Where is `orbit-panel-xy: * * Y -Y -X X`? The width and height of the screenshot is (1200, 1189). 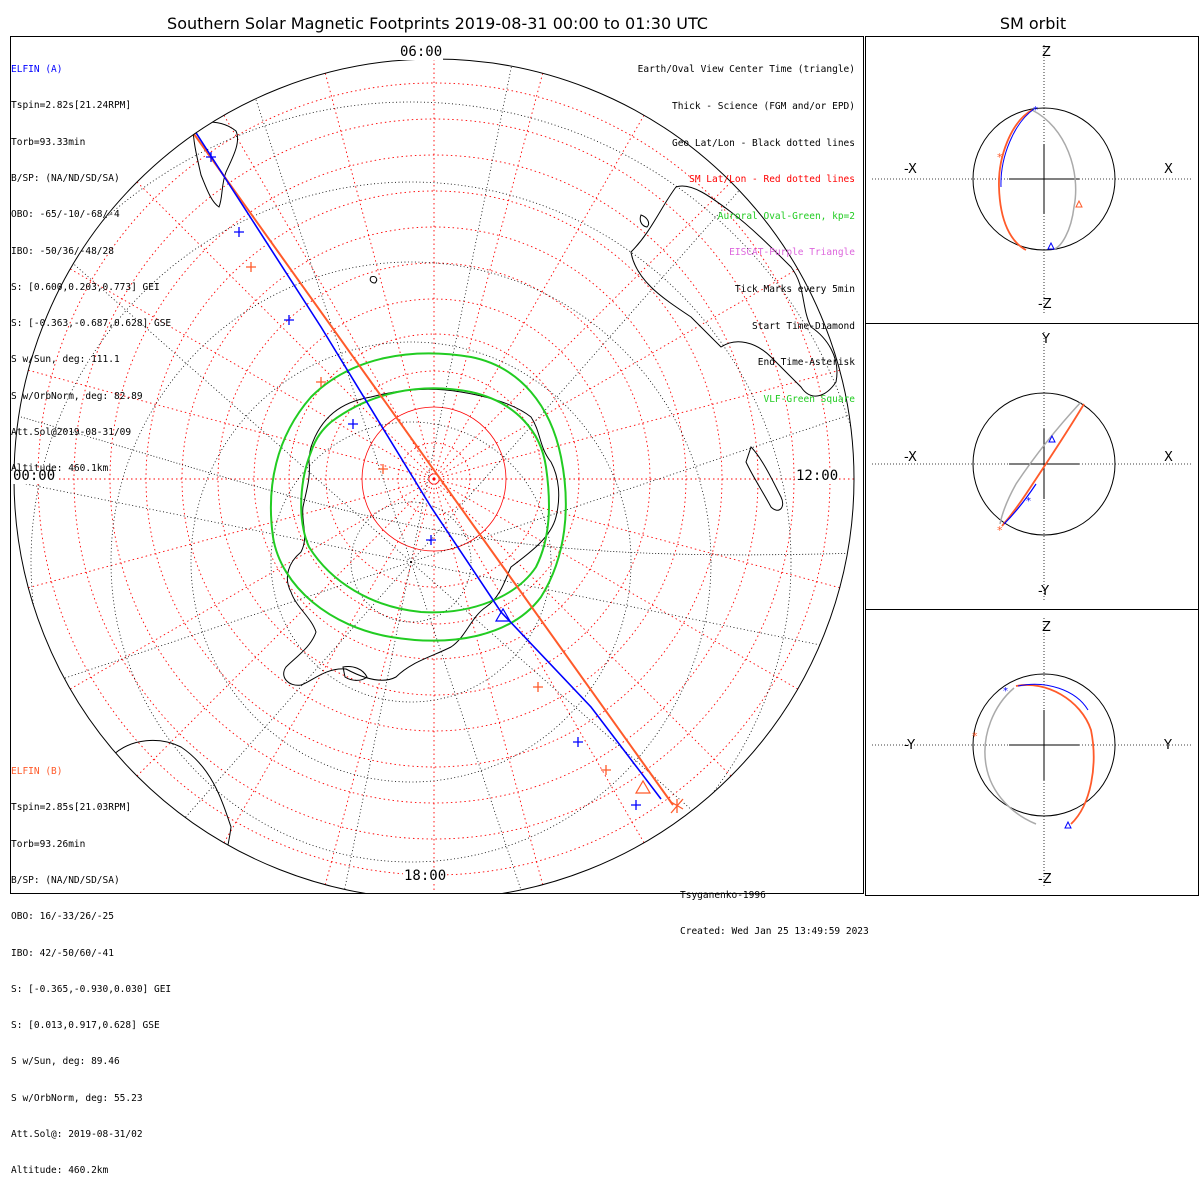 orbit-panel-xy: * * Y -Y -X X is located at coordinates (1032, 466).